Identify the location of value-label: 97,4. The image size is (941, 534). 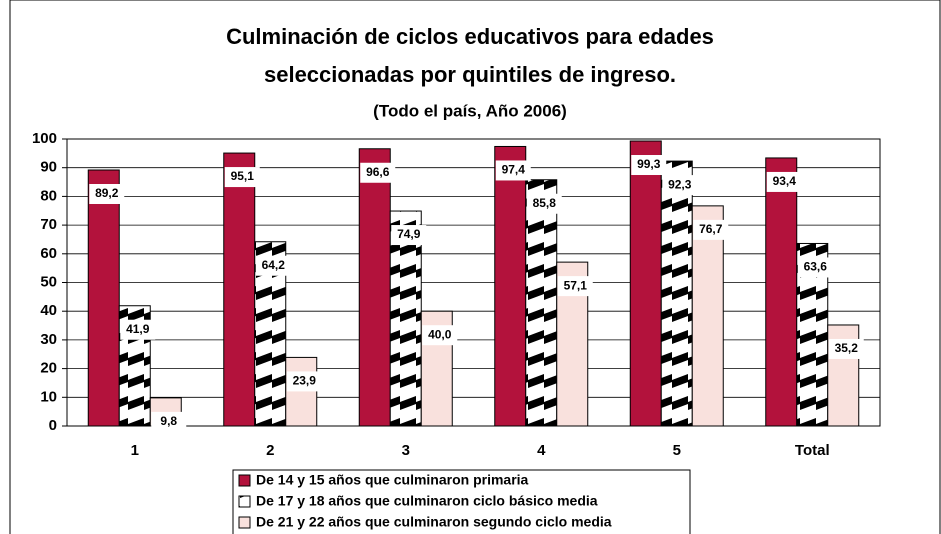
(514, 170).